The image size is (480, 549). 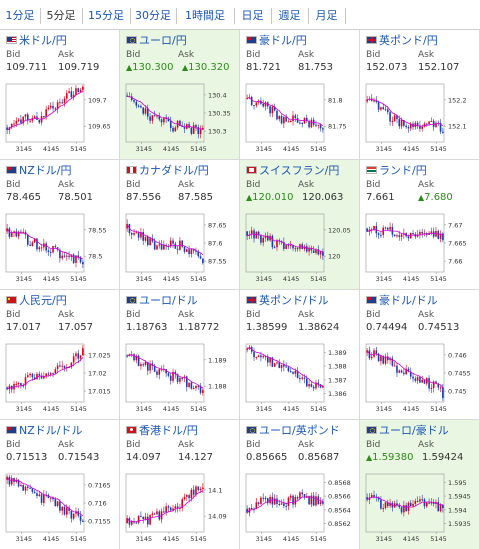 I want to click on candlestick-chart: 109.7 109.65 3145 4145 5145, so click(x=60, y=120).